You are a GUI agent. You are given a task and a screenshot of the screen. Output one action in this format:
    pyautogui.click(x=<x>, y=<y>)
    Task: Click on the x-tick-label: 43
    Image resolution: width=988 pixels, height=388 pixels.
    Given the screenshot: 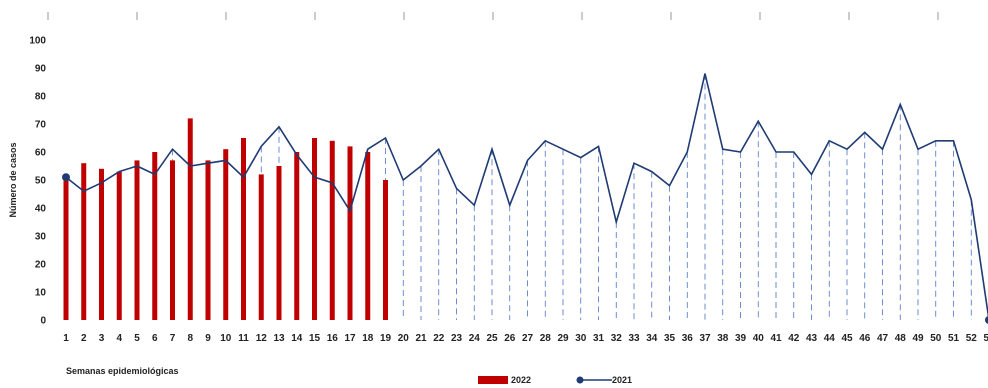 What is the action you would take?
    pyautogui.click(x=812, y=338)
    